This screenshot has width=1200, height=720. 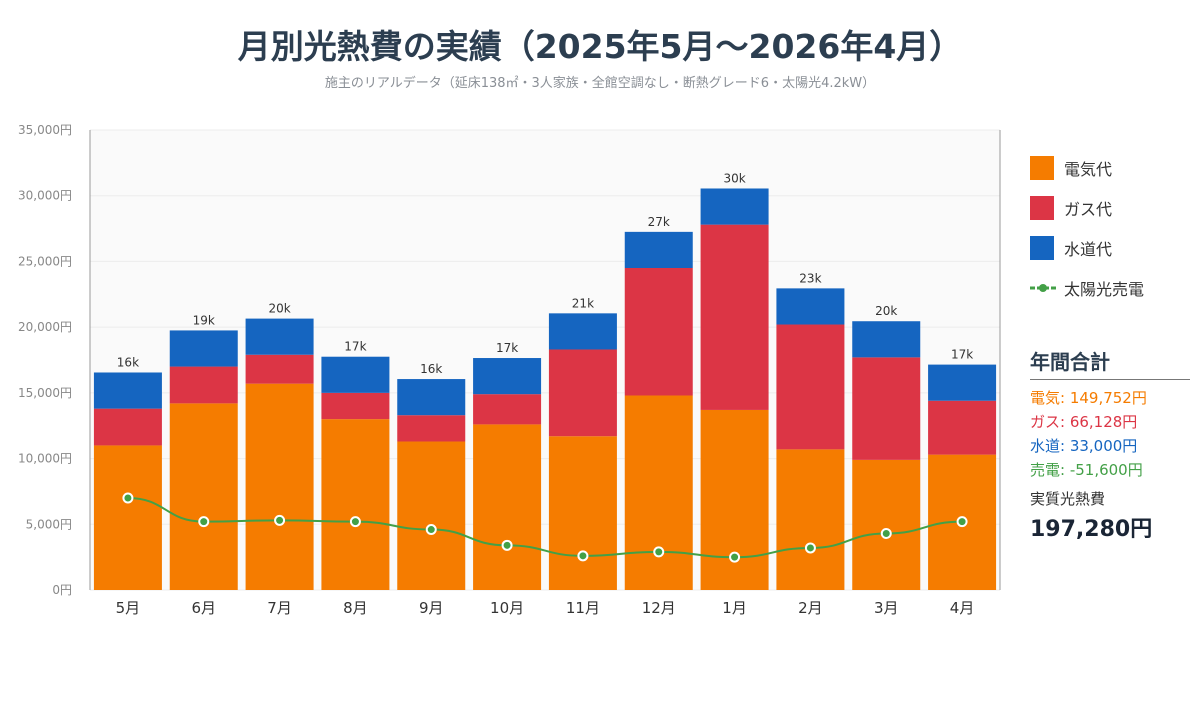 What do you see at coordinates (45, 459) in the screenshot?
I see `y-tick-label: 10,000円` at bounding box center [45, 459].